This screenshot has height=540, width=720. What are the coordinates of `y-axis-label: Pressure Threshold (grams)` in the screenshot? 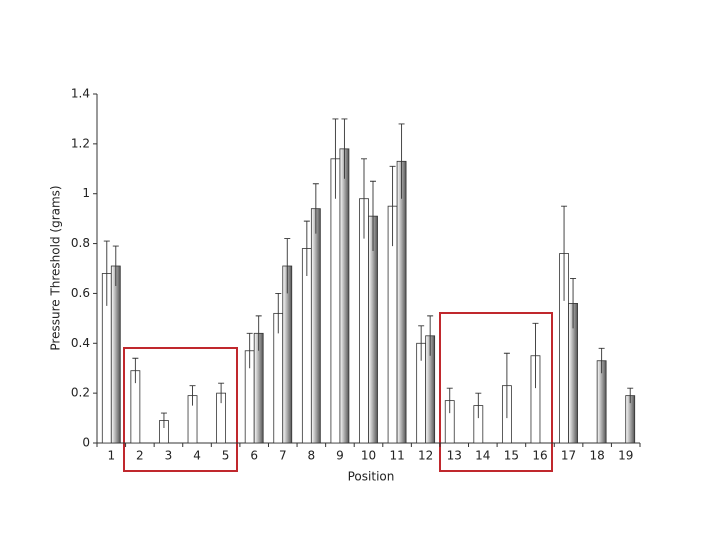 It's located at (56, 267).